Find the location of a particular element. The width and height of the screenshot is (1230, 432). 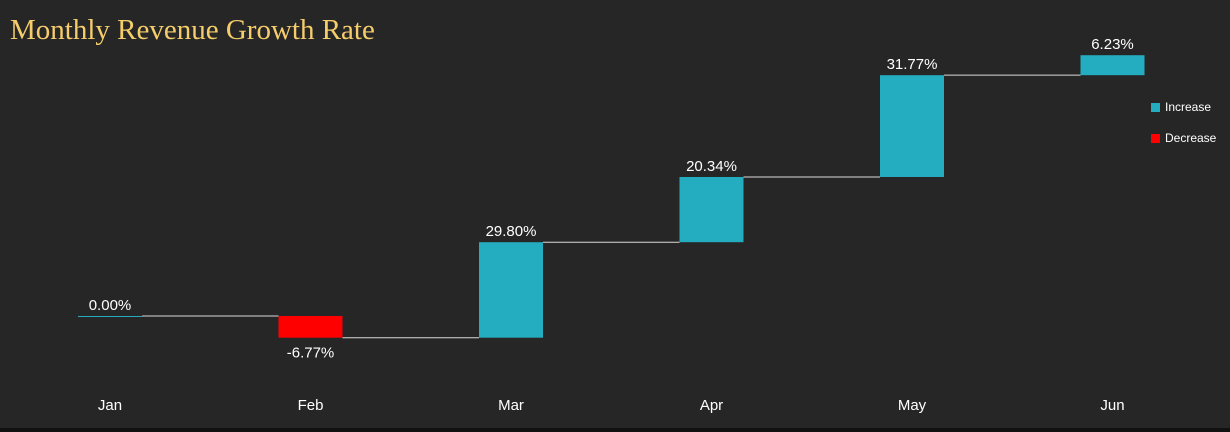

bar-apr is located at coordinates (711, 209).